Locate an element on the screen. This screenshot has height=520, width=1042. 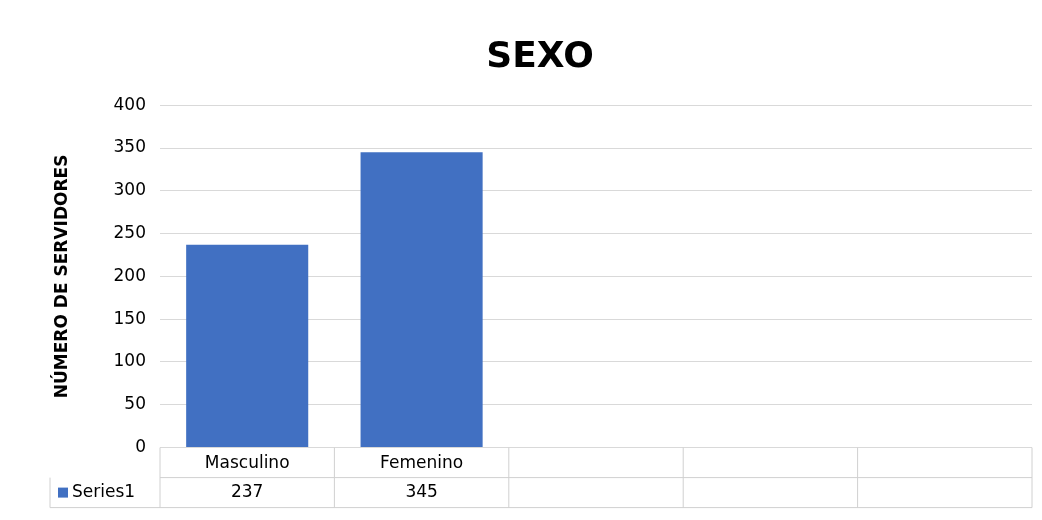
legend-label: Series1 is located at coordinates (104, 491).